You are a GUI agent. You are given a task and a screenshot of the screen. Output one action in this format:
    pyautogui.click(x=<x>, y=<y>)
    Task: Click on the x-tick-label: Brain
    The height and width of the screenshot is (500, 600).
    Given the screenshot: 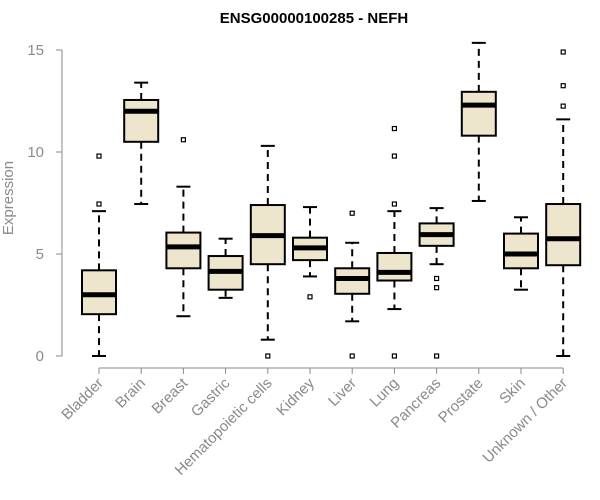 What is the action you would take?
    pyautogui.click(x=130, y=393)
    